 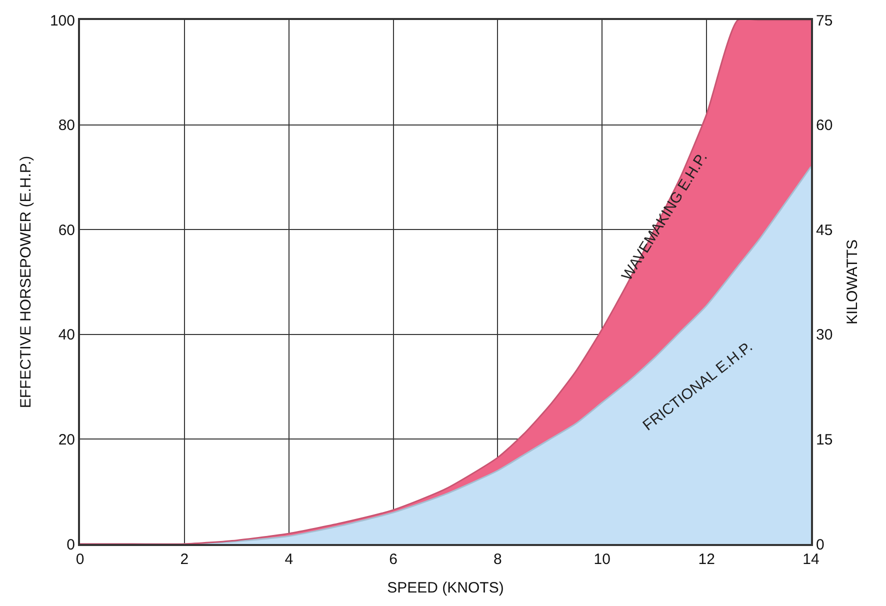 I want to click on y-axis-title: EFFECTIVE HORSEPOWER (E.H.P.), so click(x=26, y=282).